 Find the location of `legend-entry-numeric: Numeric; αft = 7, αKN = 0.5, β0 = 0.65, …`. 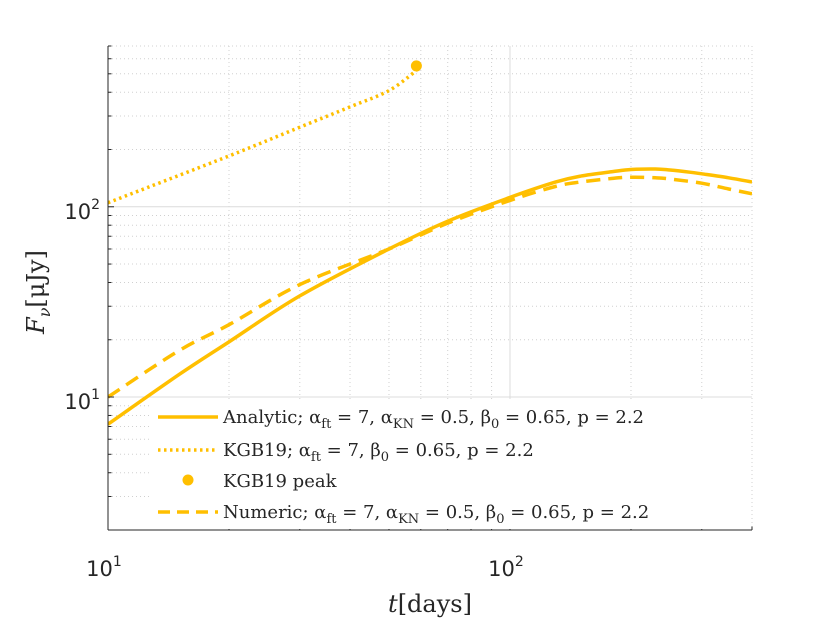

legend-entry-numeric: Numeric; αft = 7, αKN = 0.5, β0 = 0.65, … is located at coordinates (436, 514).